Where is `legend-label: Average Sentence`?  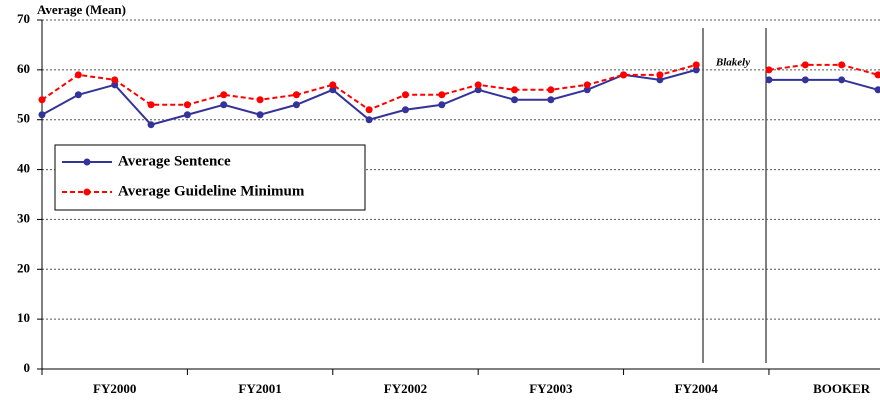 legend-label: Average Sentence is located at coordinates (174, 161).